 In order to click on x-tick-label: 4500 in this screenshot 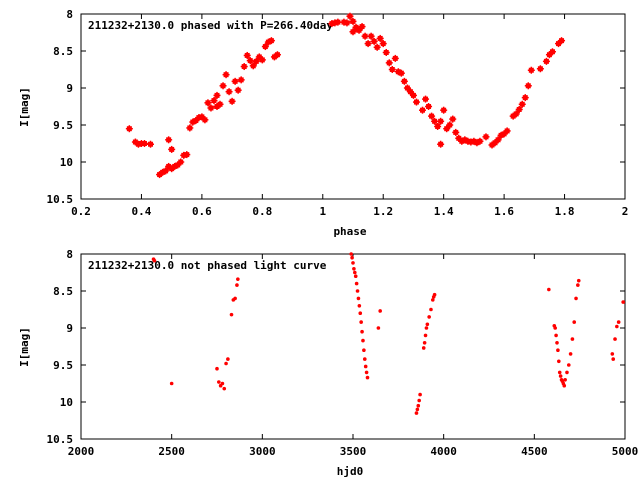, I will do `click(534, 451)`.